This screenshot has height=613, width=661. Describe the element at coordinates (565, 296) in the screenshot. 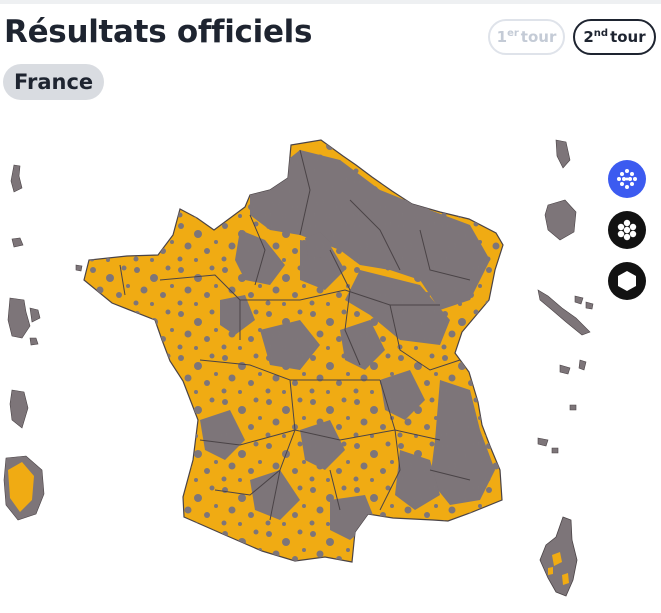

I see `overseas-right` at that location.